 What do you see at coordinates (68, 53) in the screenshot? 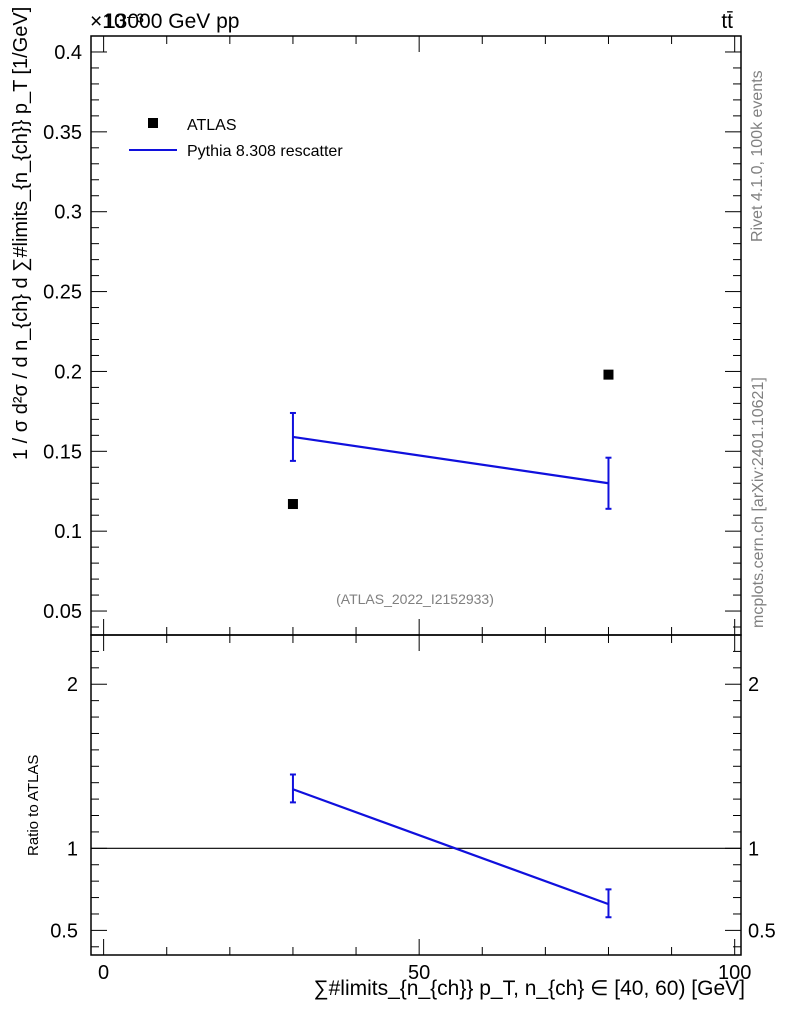
I see `main-y-tick-label: 0.4` at bounding box center [68, 53].